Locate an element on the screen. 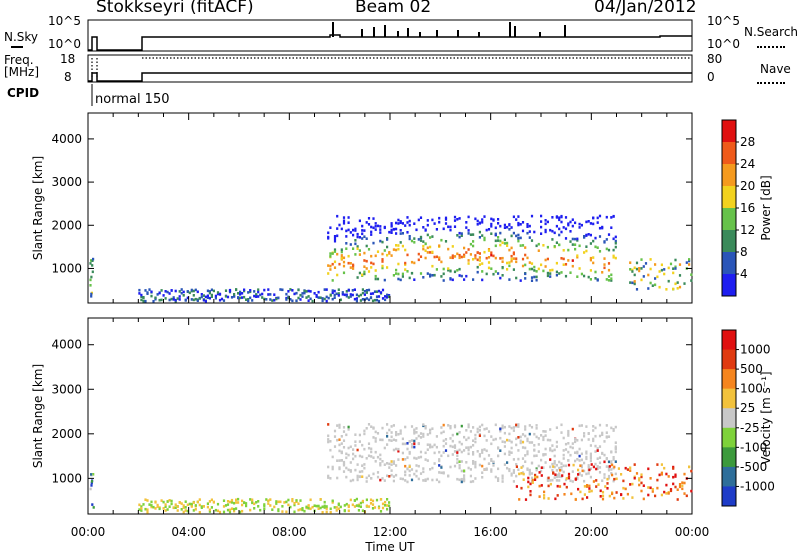 The height and width of the screenshot is (554, 800). y-axis-label: Slant Range [km] is located at coordinates (38, 208).